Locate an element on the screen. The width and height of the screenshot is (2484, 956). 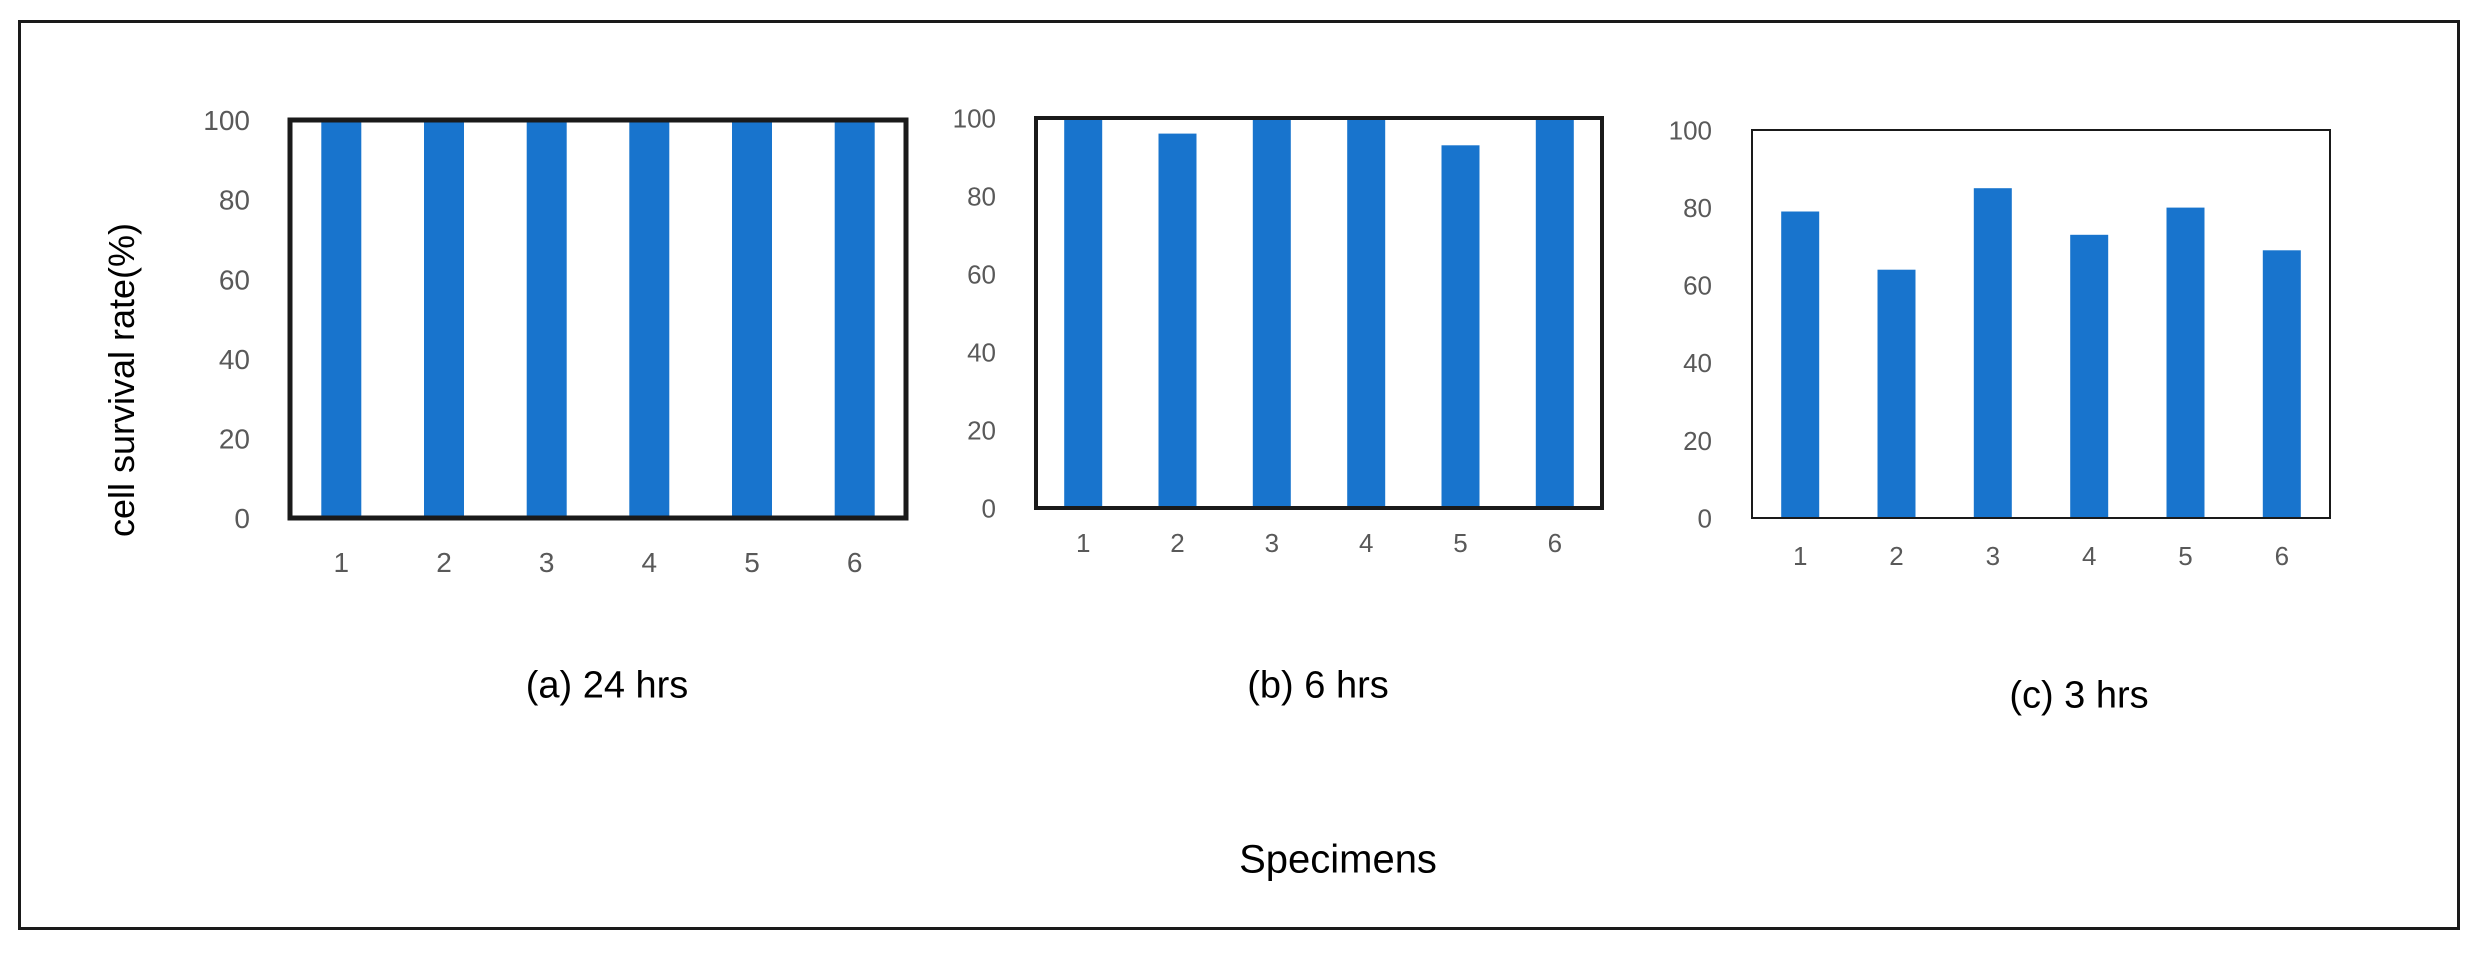
chart-panel-a: 0 20 40 60 80 100 1 2 3 4 5 6 is located at coordinates (556, 341).